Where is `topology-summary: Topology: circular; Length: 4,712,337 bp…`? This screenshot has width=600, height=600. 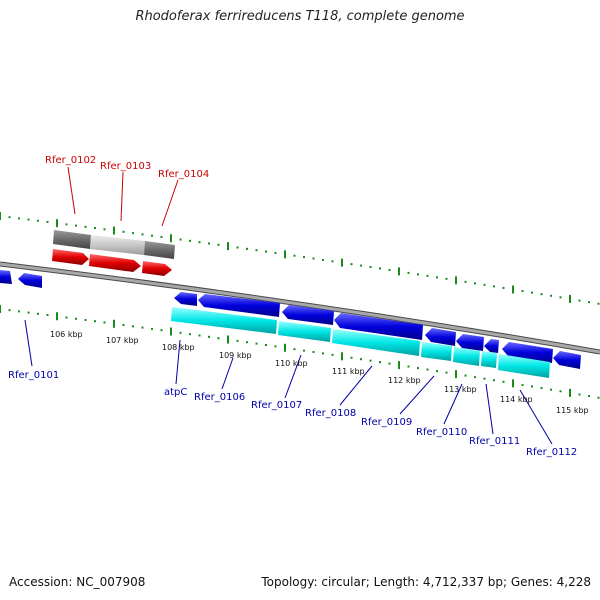 topology-summary: Topology: circular; Length: 4,712,337 bp… is located at coordinates (426, 582).